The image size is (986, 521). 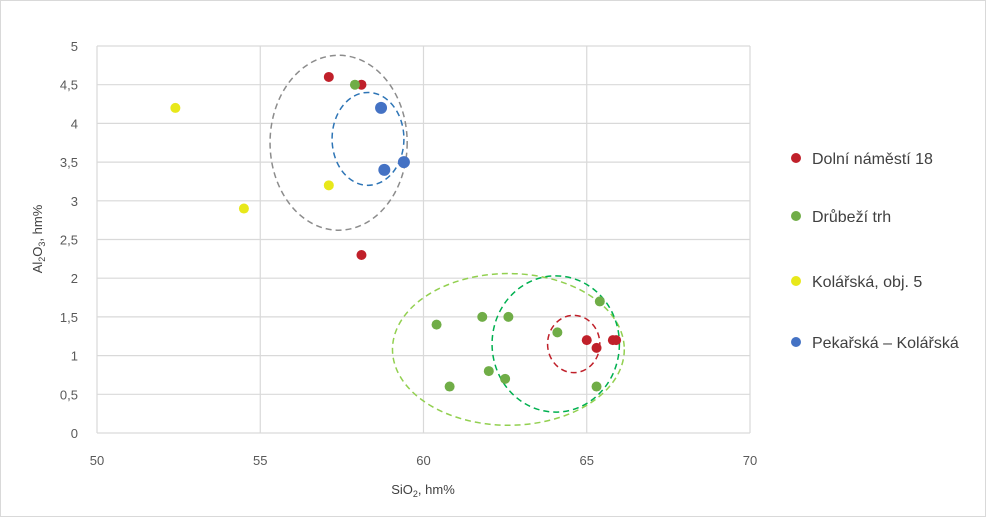 I want to click on x-tick-label: 70, so click(x=750, y=460).